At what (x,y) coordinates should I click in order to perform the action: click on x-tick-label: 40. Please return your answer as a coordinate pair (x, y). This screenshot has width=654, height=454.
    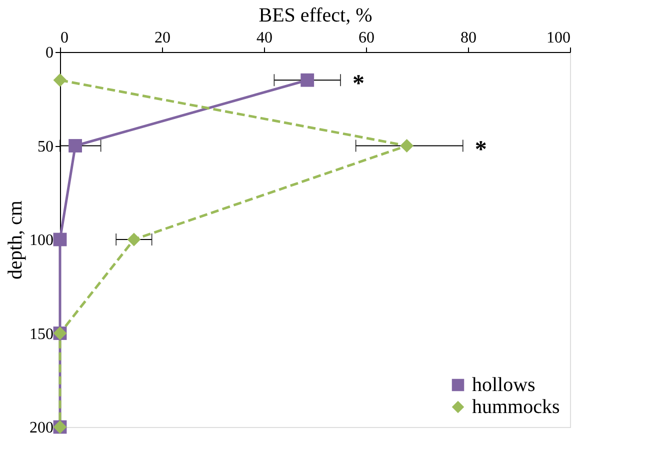
    Looking at the image, I should click on (264, 38).